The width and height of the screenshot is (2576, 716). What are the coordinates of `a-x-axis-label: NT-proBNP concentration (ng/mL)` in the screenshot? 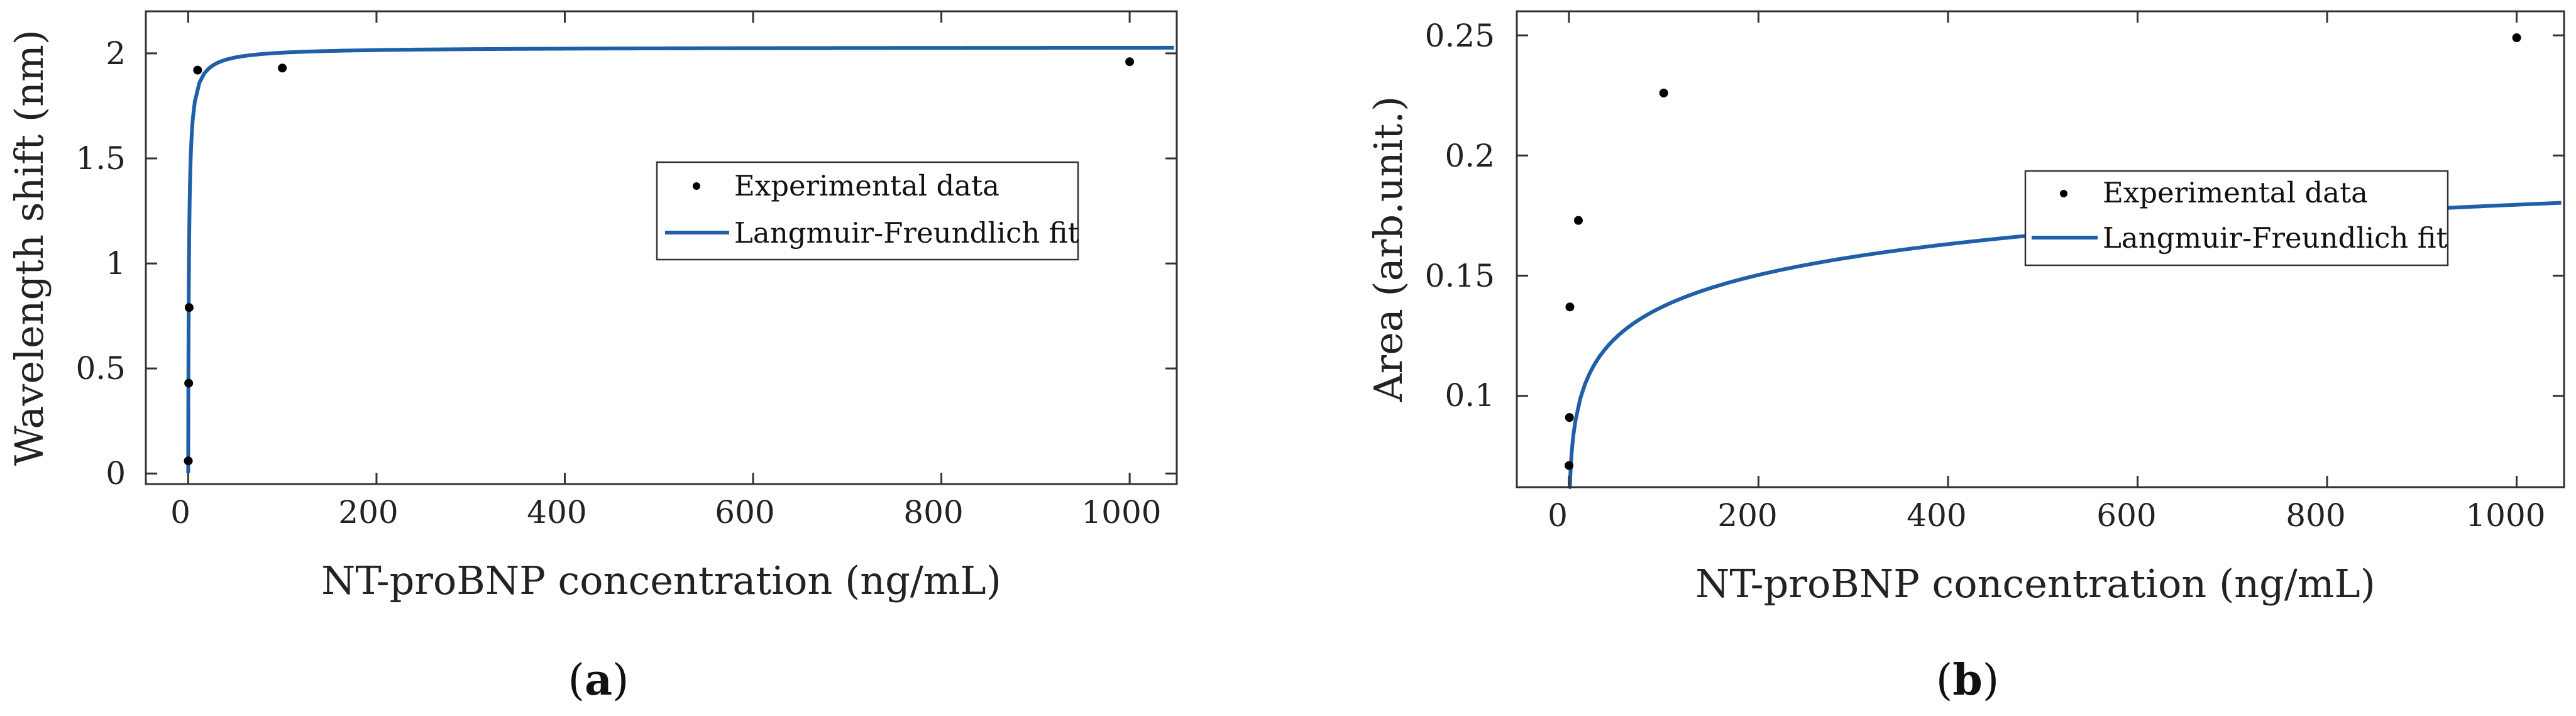 It's located at (661, 580).